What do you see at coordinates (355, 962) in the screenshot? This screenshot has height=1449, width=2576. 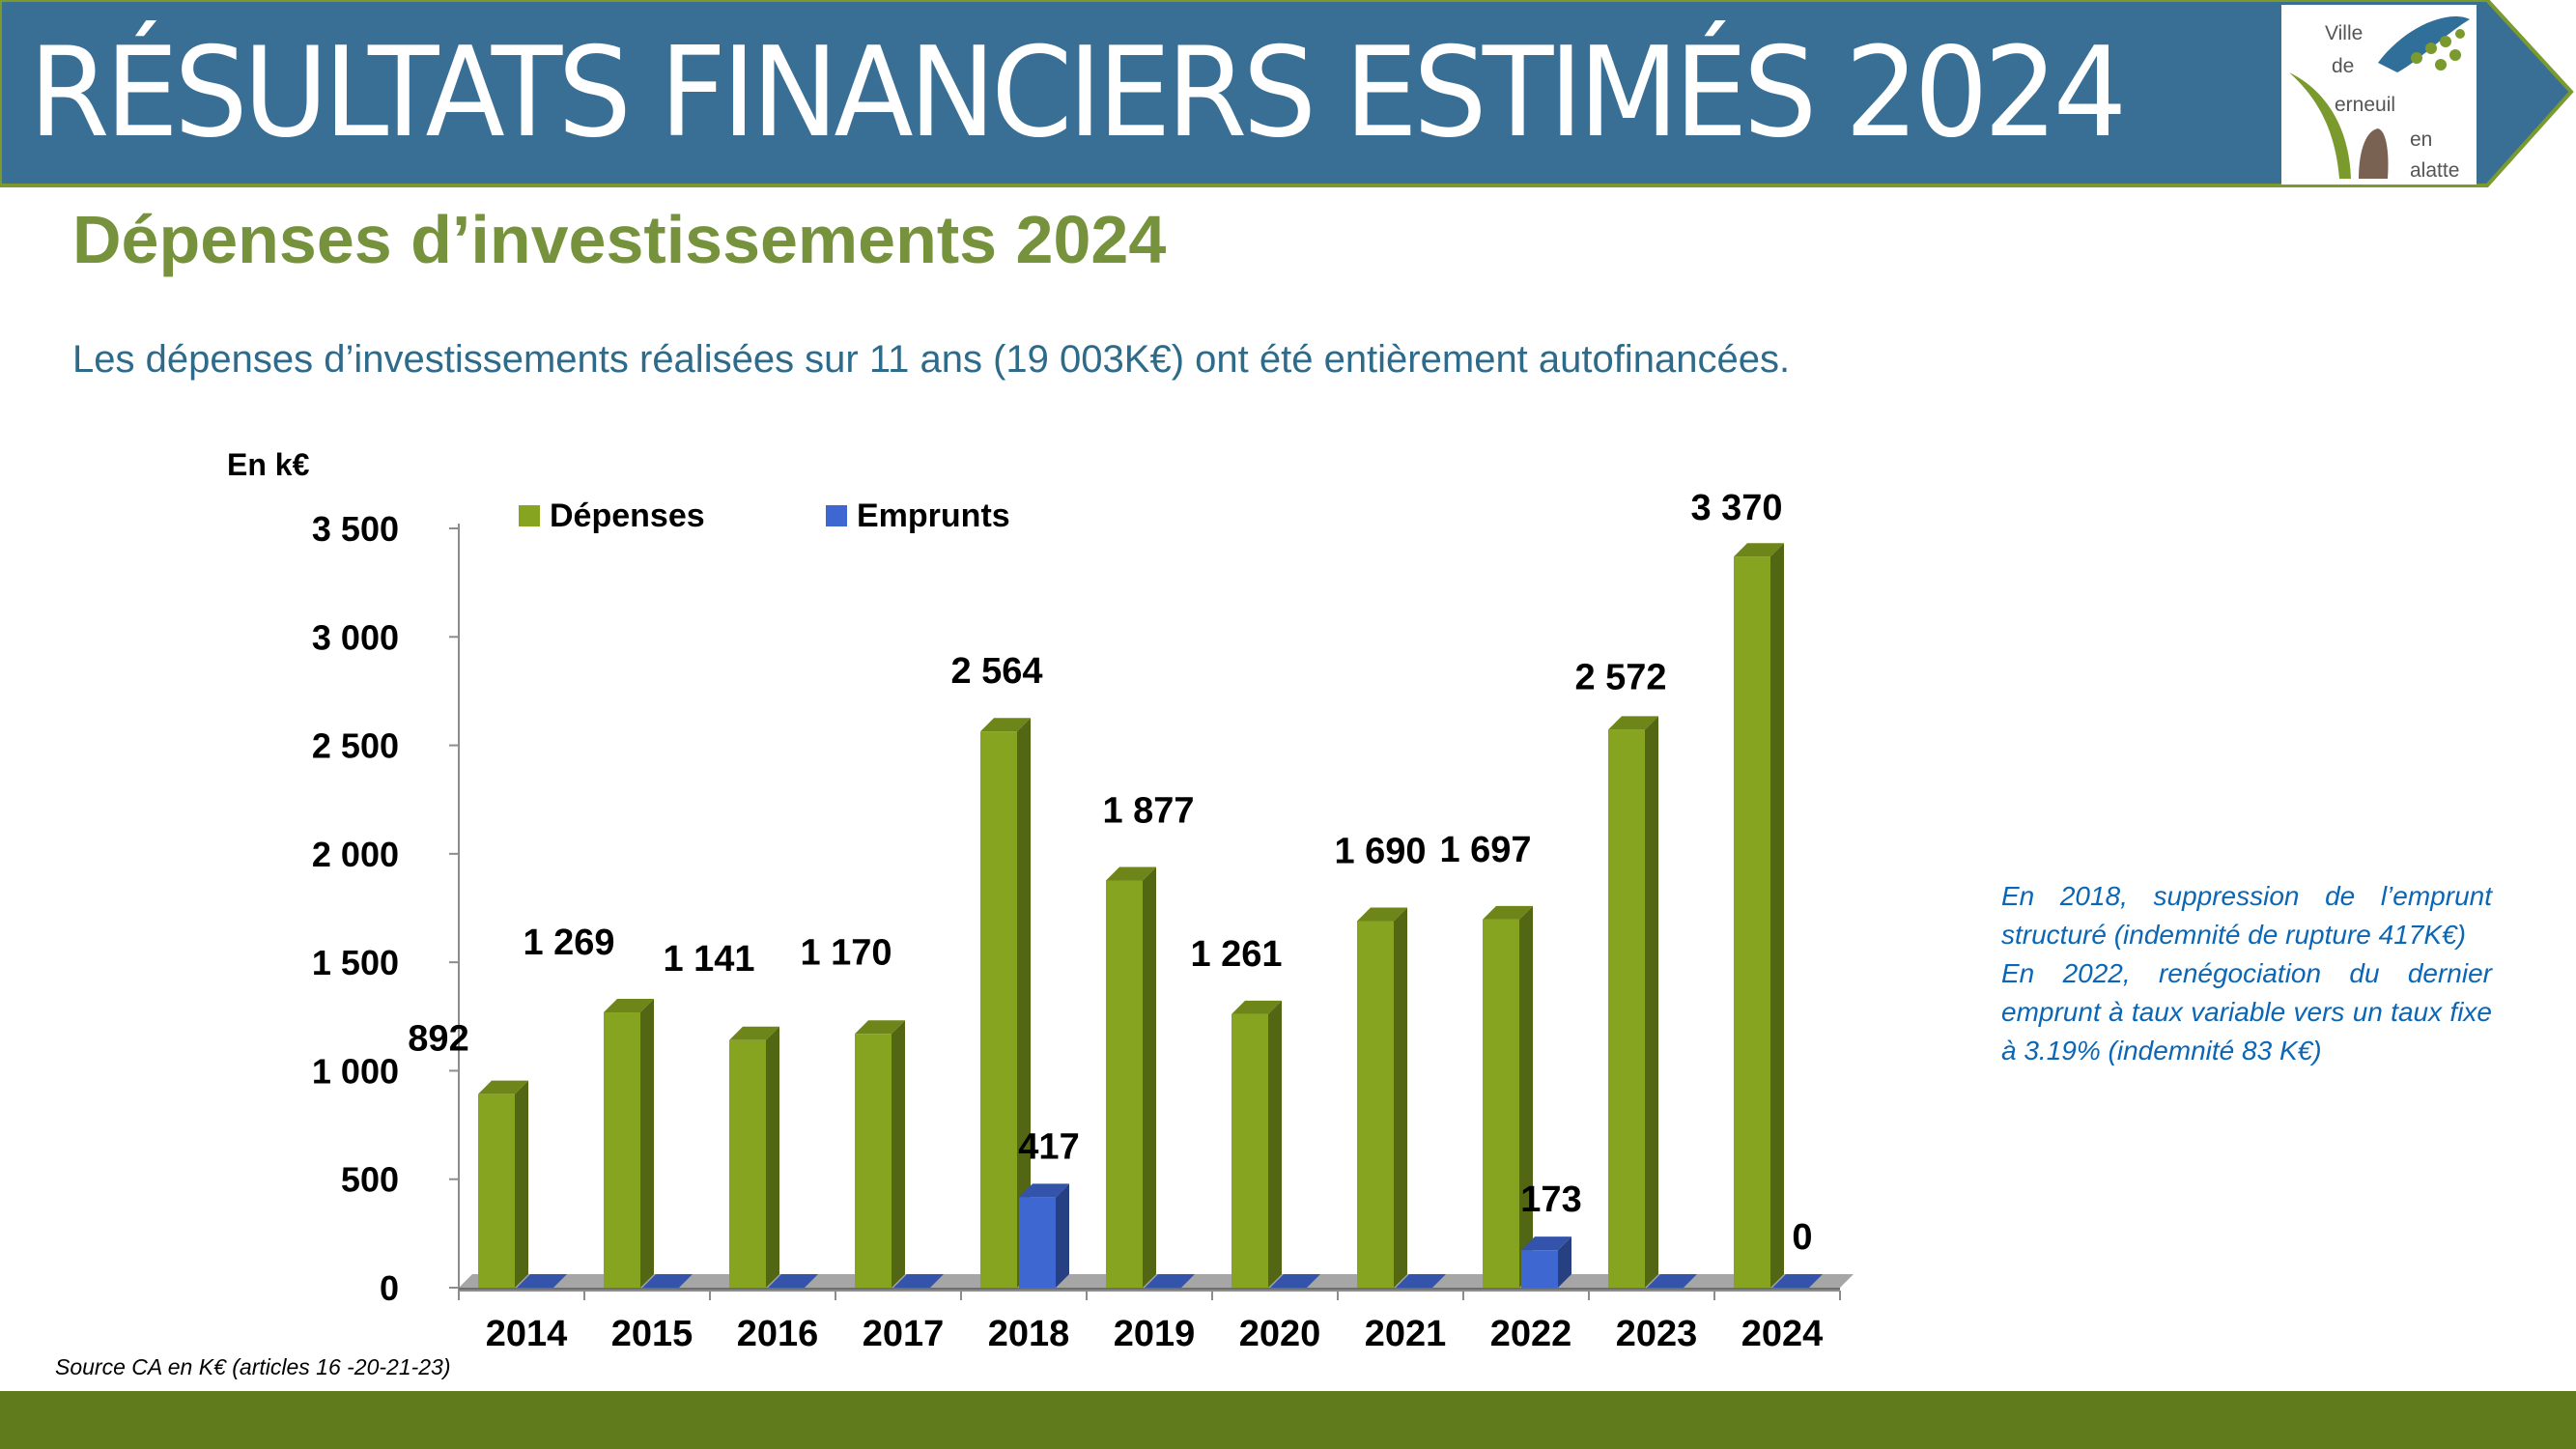 I see `y-tick-label: 1 500` at bounding box center [355, 962].